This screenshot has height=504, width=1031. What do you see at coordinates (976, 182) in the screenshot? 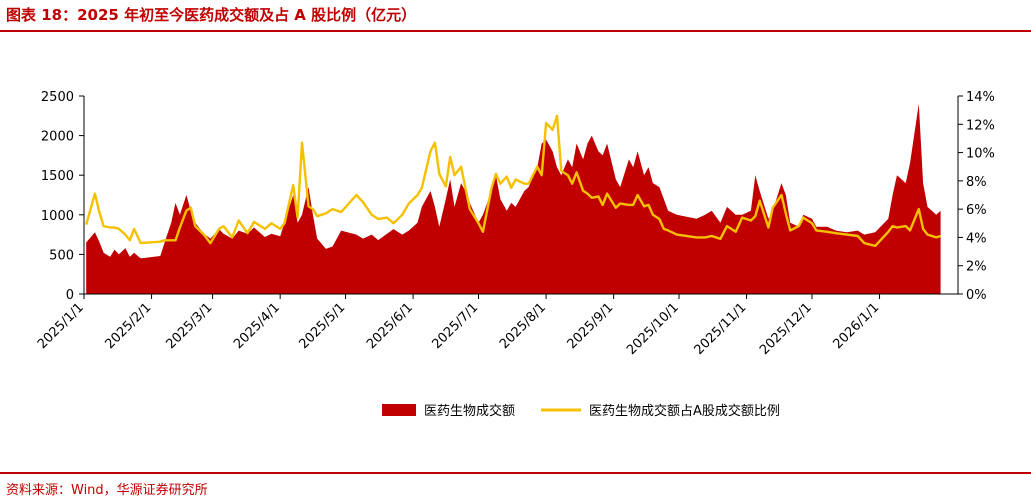
I see `right-tick-label: 8%` at bounding box center [976, 182].